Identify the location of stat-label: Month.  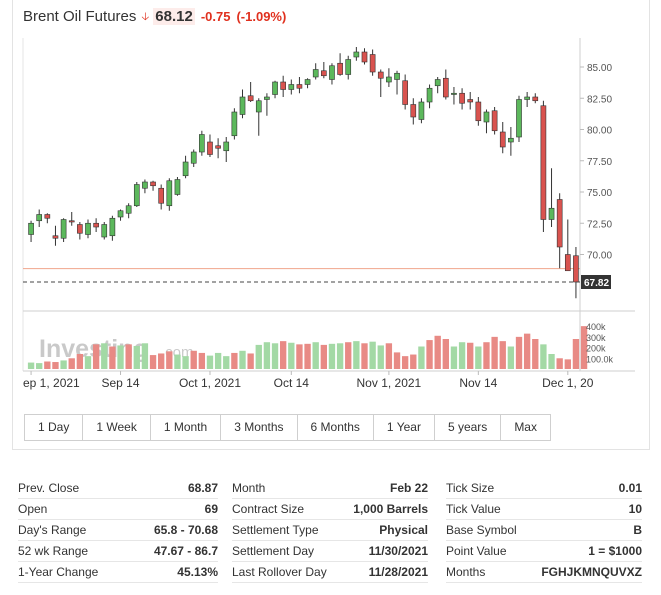
(249, 488).